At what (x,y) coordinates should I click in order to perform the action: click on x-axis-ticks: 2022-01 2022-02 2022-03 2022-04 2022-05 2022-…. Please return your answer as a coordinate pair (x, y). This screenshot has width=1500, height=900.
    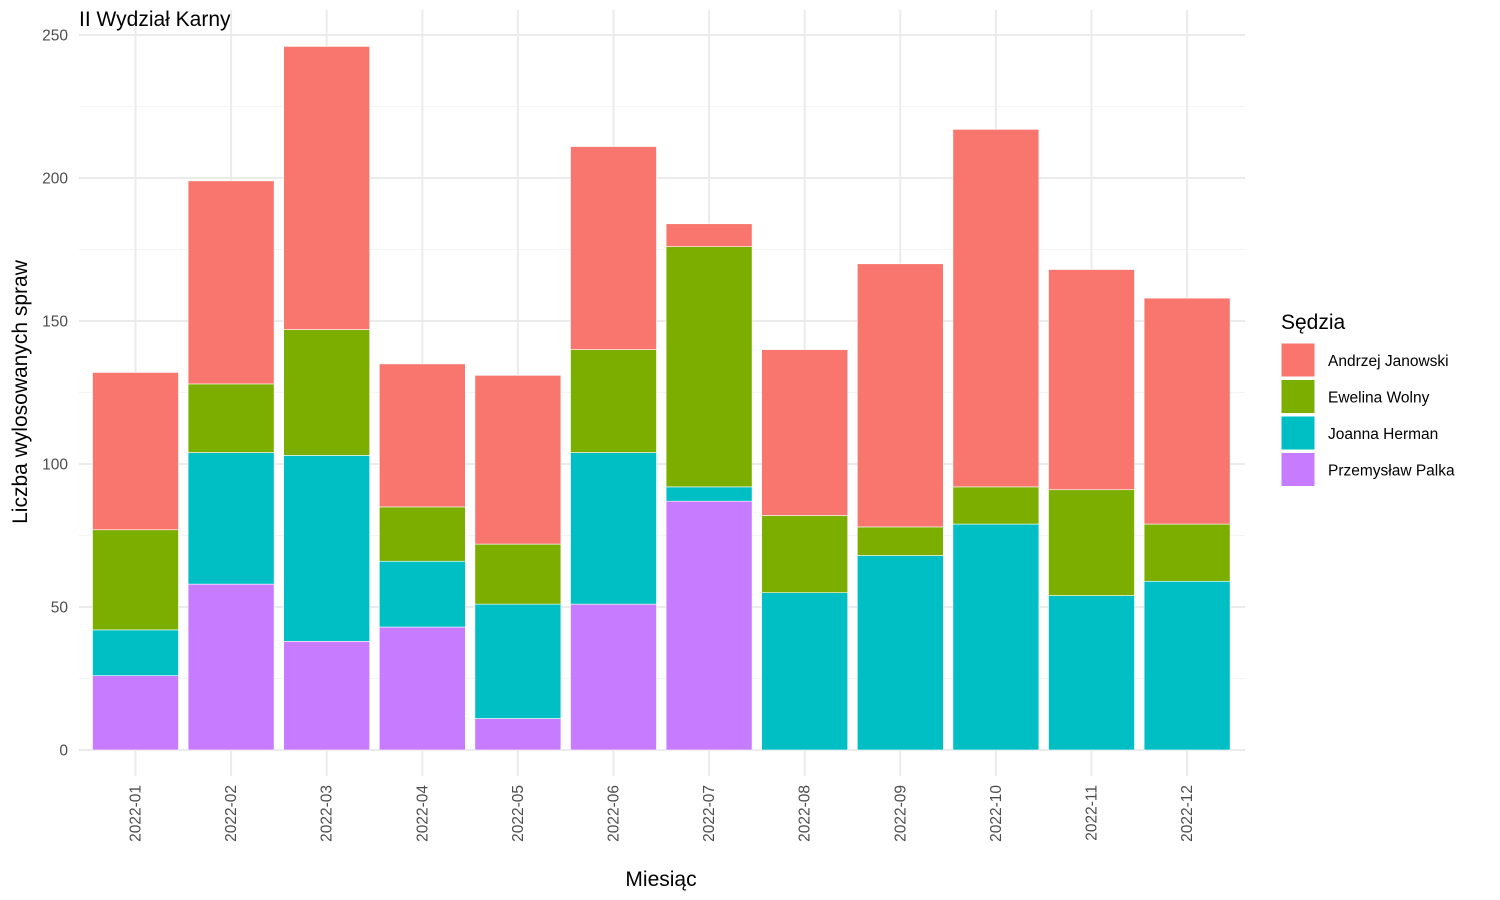
    Looking at the image, I should click on (662, 813).